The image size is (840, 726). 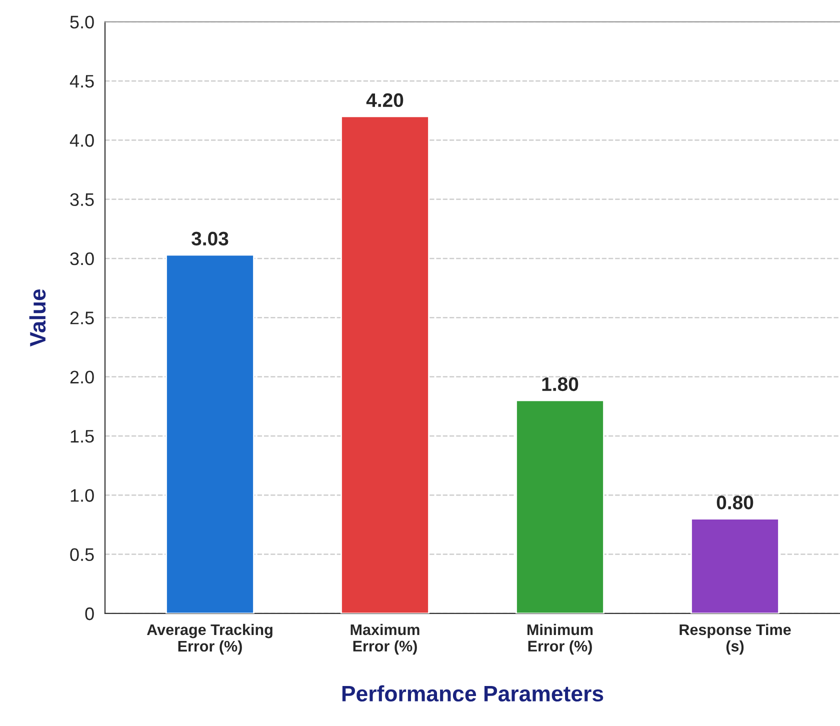 I want to click on data-label: 1.80, so click(x=560, y=384).